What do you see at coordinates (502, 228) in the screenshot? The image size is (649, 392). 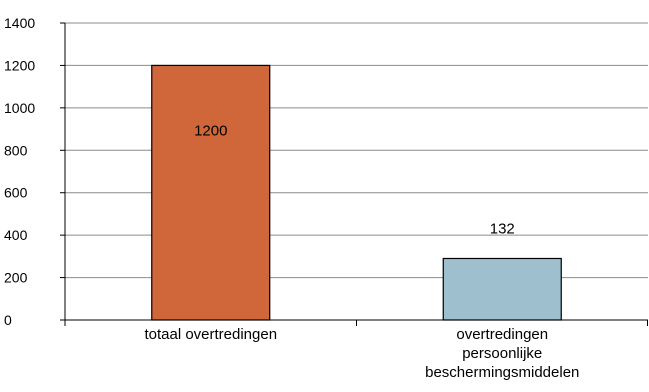 I see `data-label: 132` at bounding box center [502, 228].